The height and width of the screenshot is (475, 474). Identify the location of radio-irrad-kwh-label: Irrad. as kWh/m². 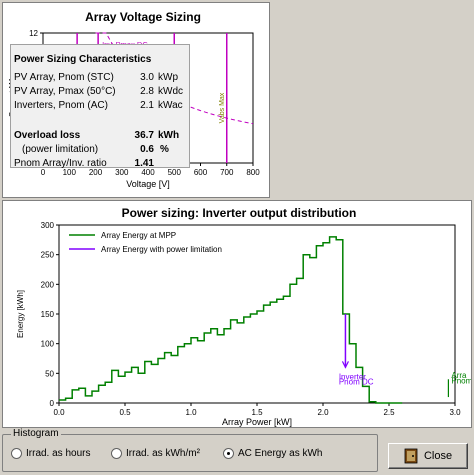
(163, 453).